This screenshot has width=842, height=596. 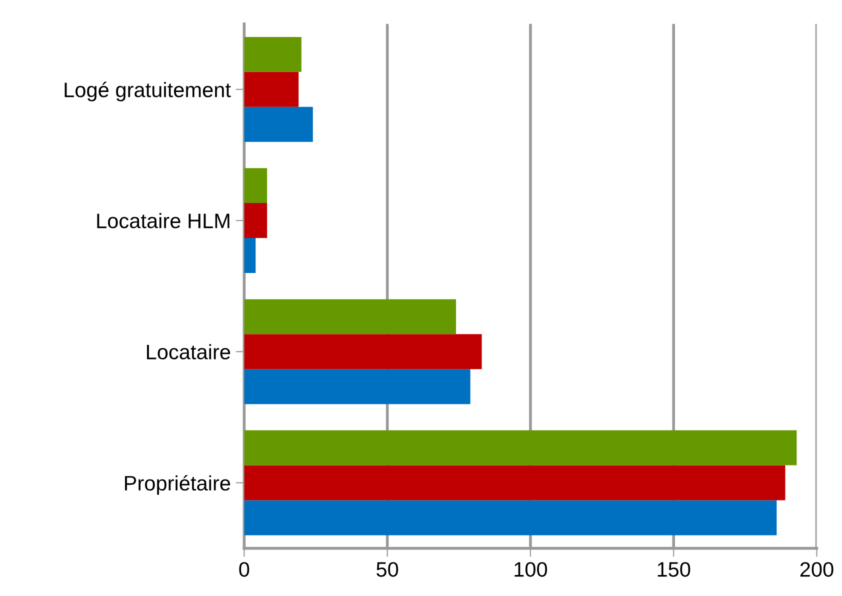 What do you see at coordinates (817, 569) in the screenshot?
I see `x-tick-label: 200` at bounding box center [817, 569].